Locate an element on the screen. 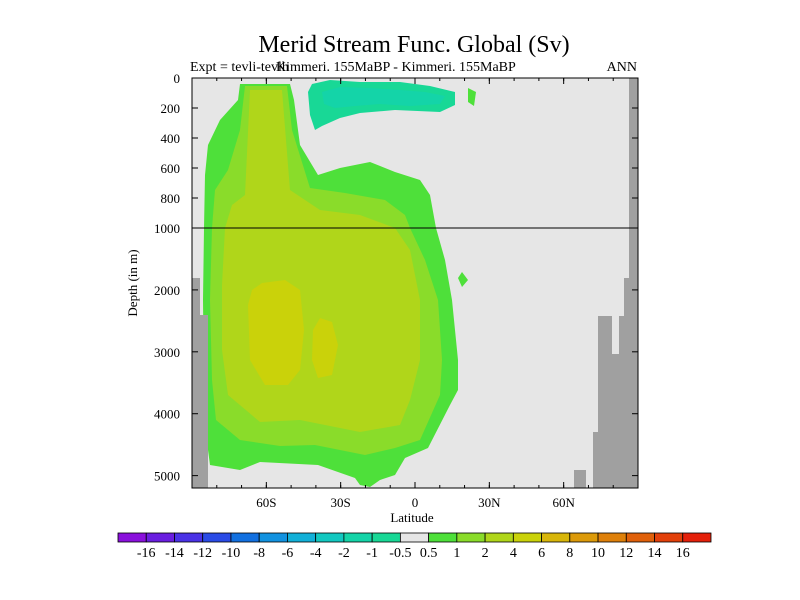 The width and height of the screenshot is (800, 600). colorbar-label: -4 is located at coordinates (316, 553).